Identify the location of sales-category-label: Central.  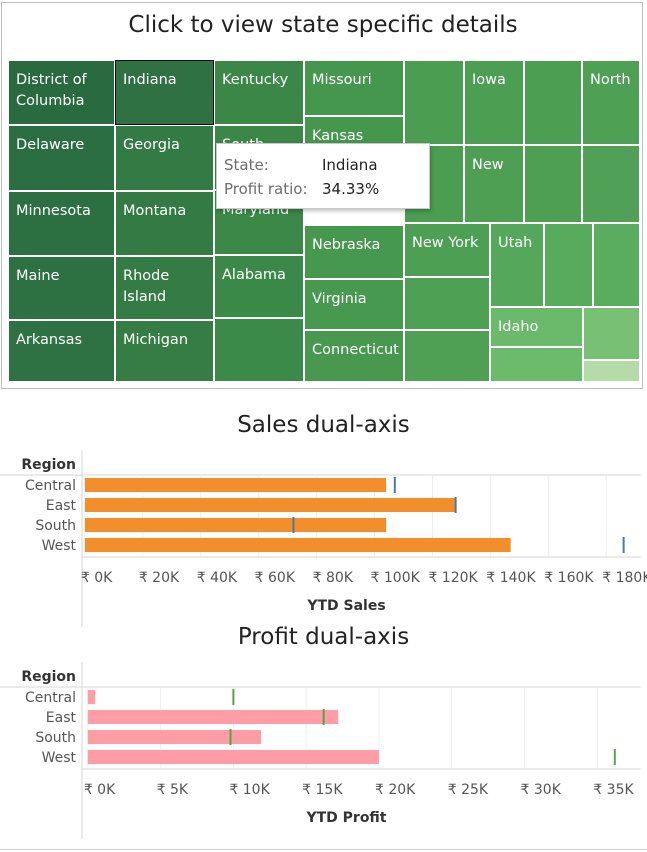
(50, 486).